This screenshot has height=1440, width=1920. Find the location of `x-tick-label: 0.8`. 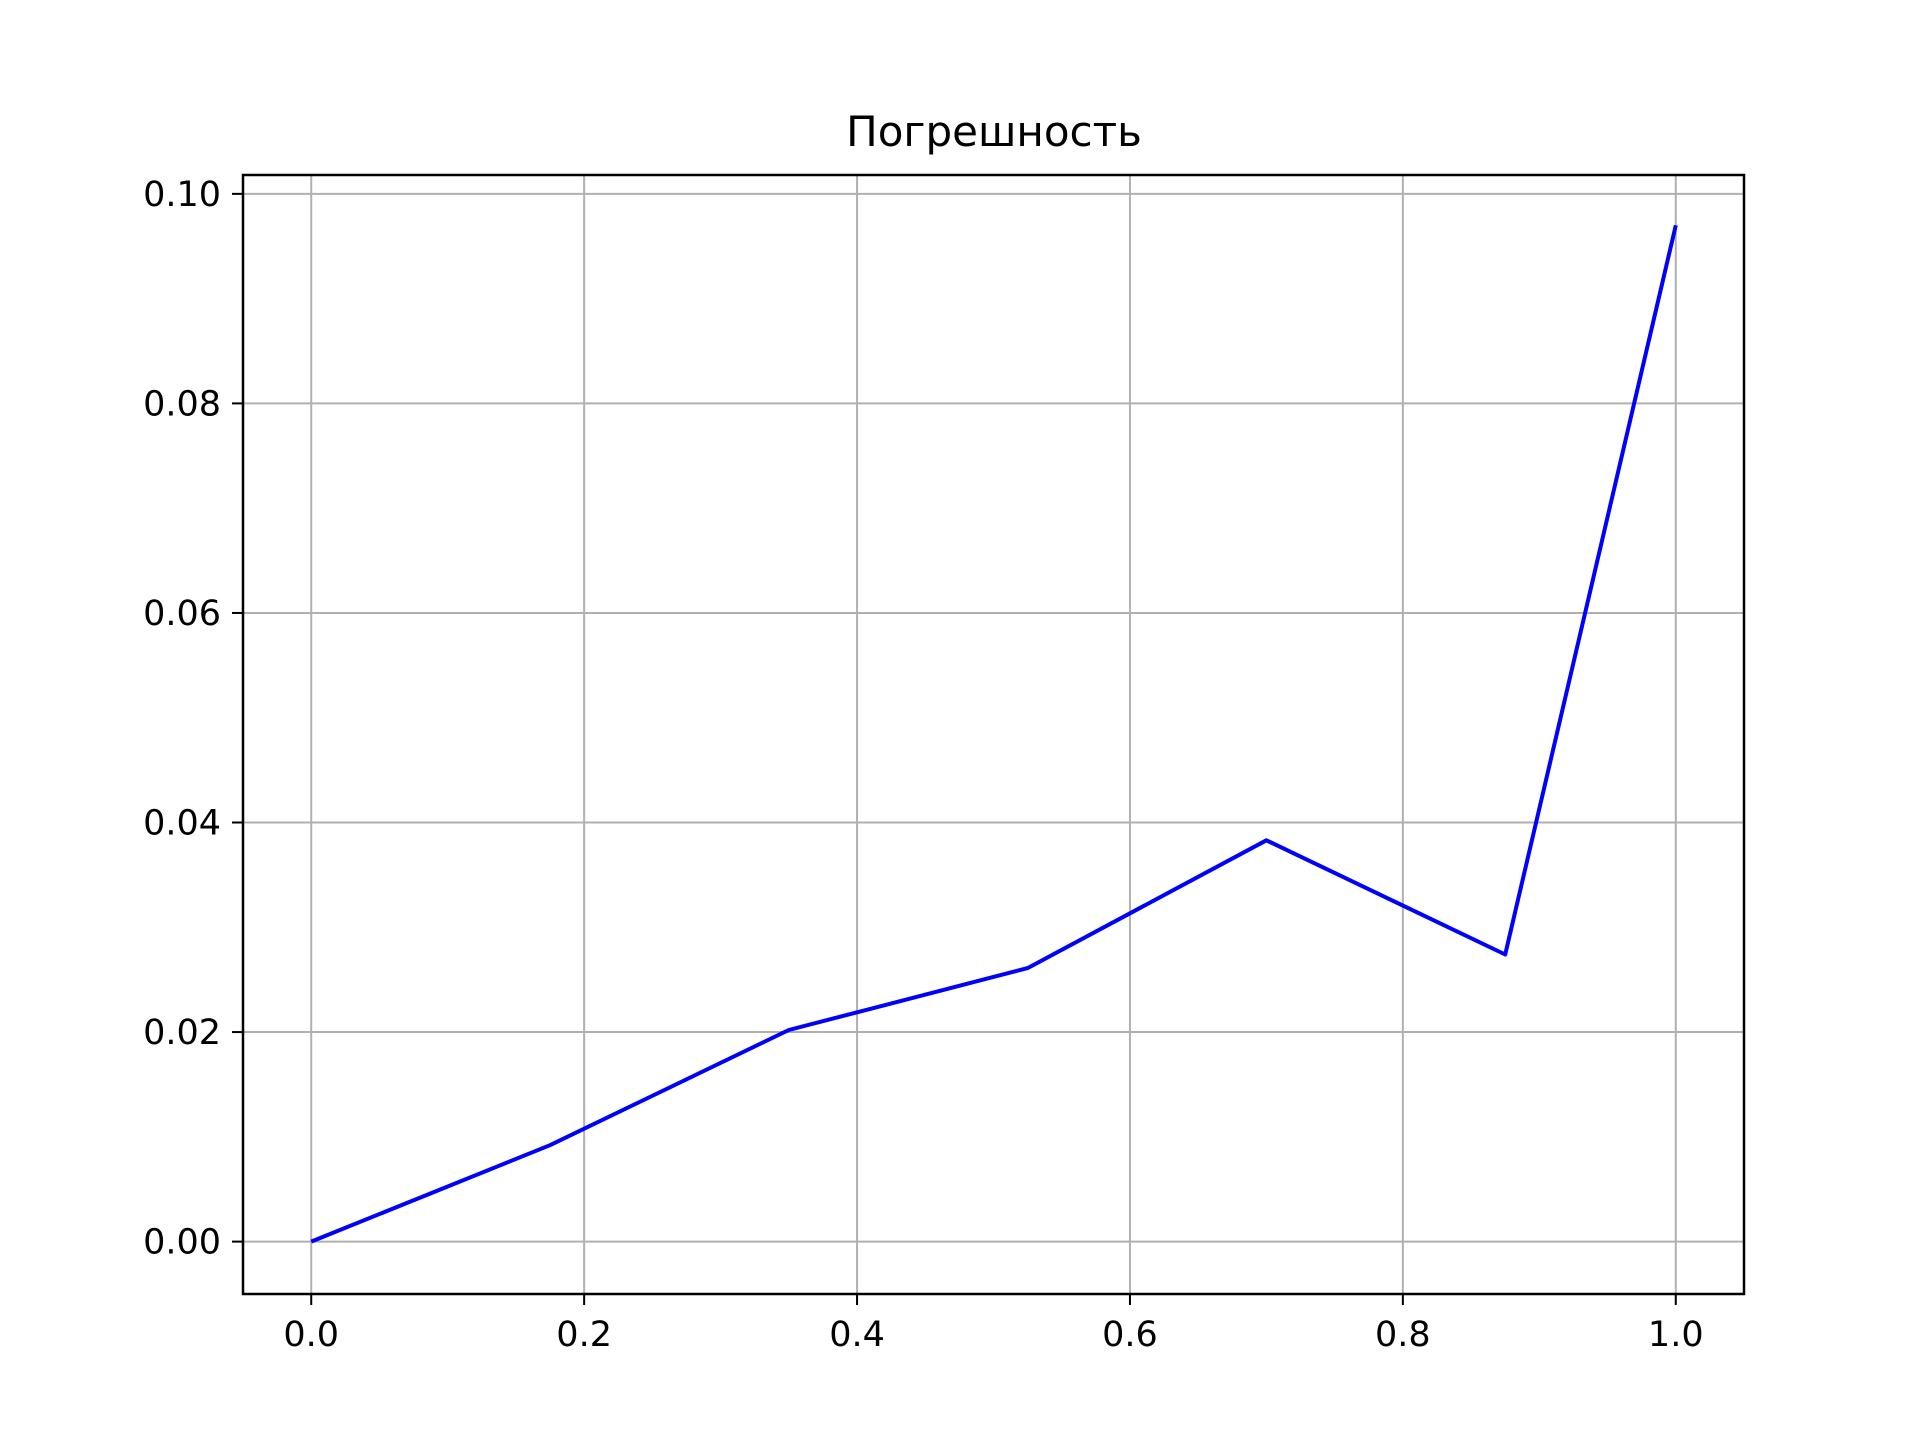

x-tick-label: 0.8 is located at coordinates (1403, 1335).